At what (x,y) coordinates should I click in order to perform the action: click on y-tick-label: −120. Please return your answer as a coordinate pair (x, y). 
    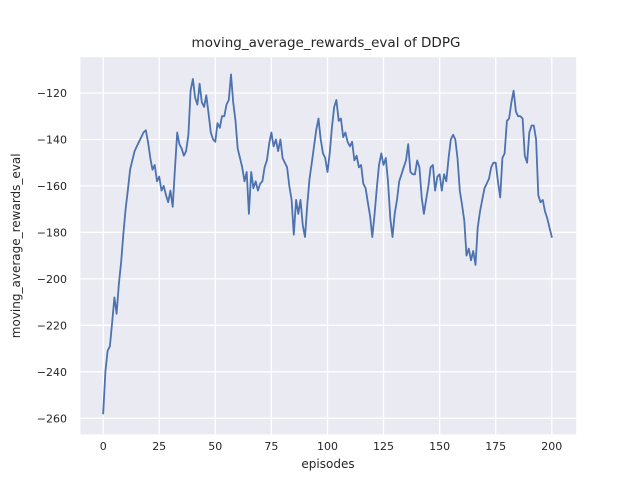
    Looking at the image, I should click on (52, 93).